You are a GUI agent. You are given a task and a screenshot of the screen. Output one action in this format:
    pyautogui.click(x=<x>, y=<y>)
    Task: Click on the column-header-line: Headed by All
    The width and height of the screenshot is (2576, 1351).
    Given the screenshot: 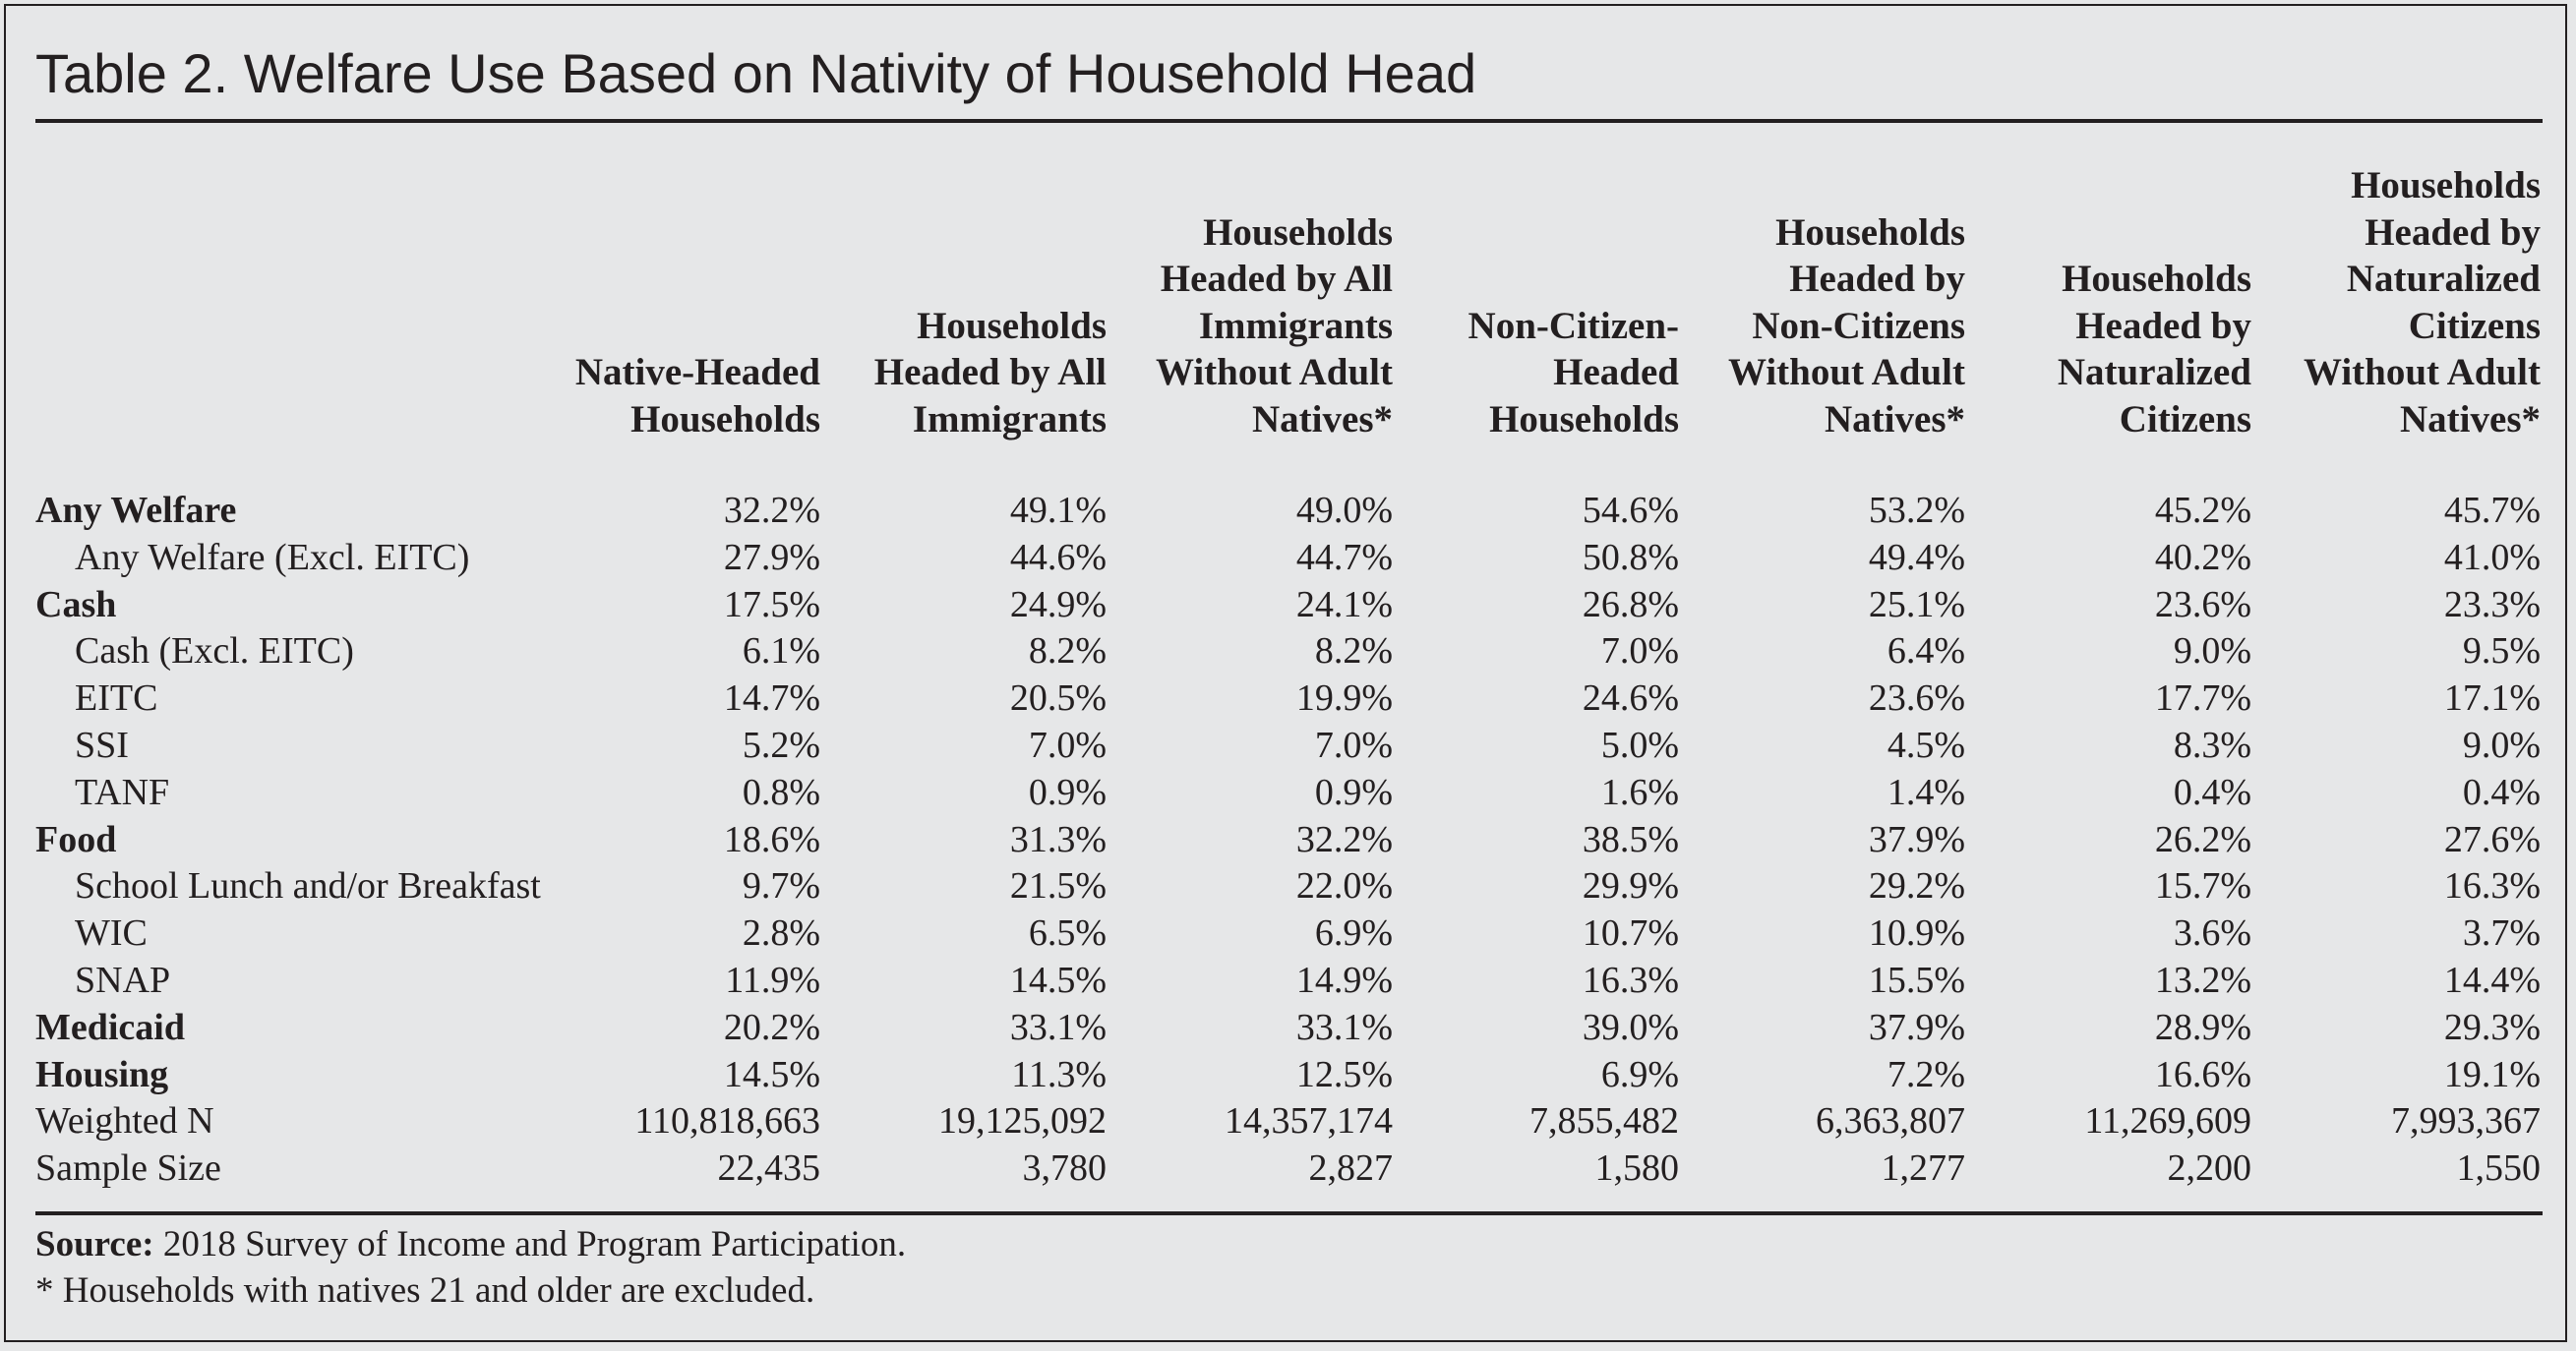 What is the action you would take?
    pyautogui.click(x=990, y=372)
    